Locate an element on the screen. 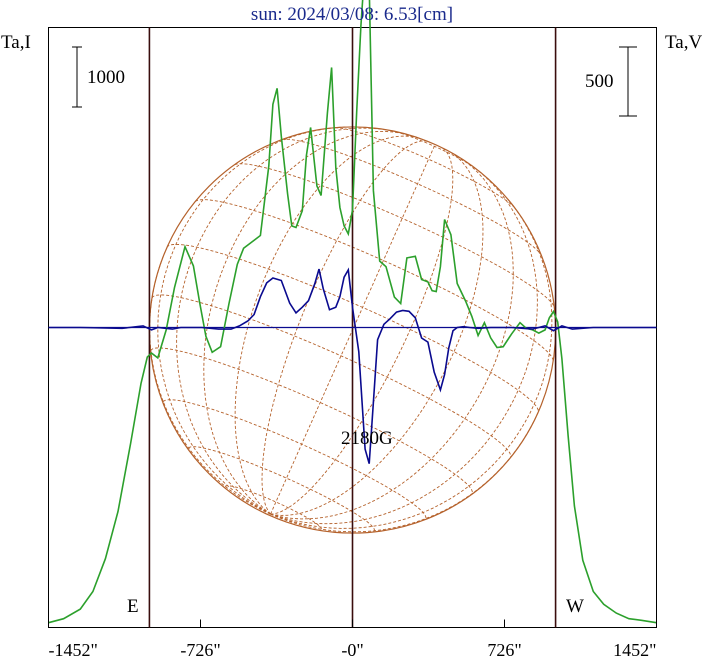  x-axis-ticks: -1452" -726" -0" 726" 1452" is located at coordinates (352, 639).